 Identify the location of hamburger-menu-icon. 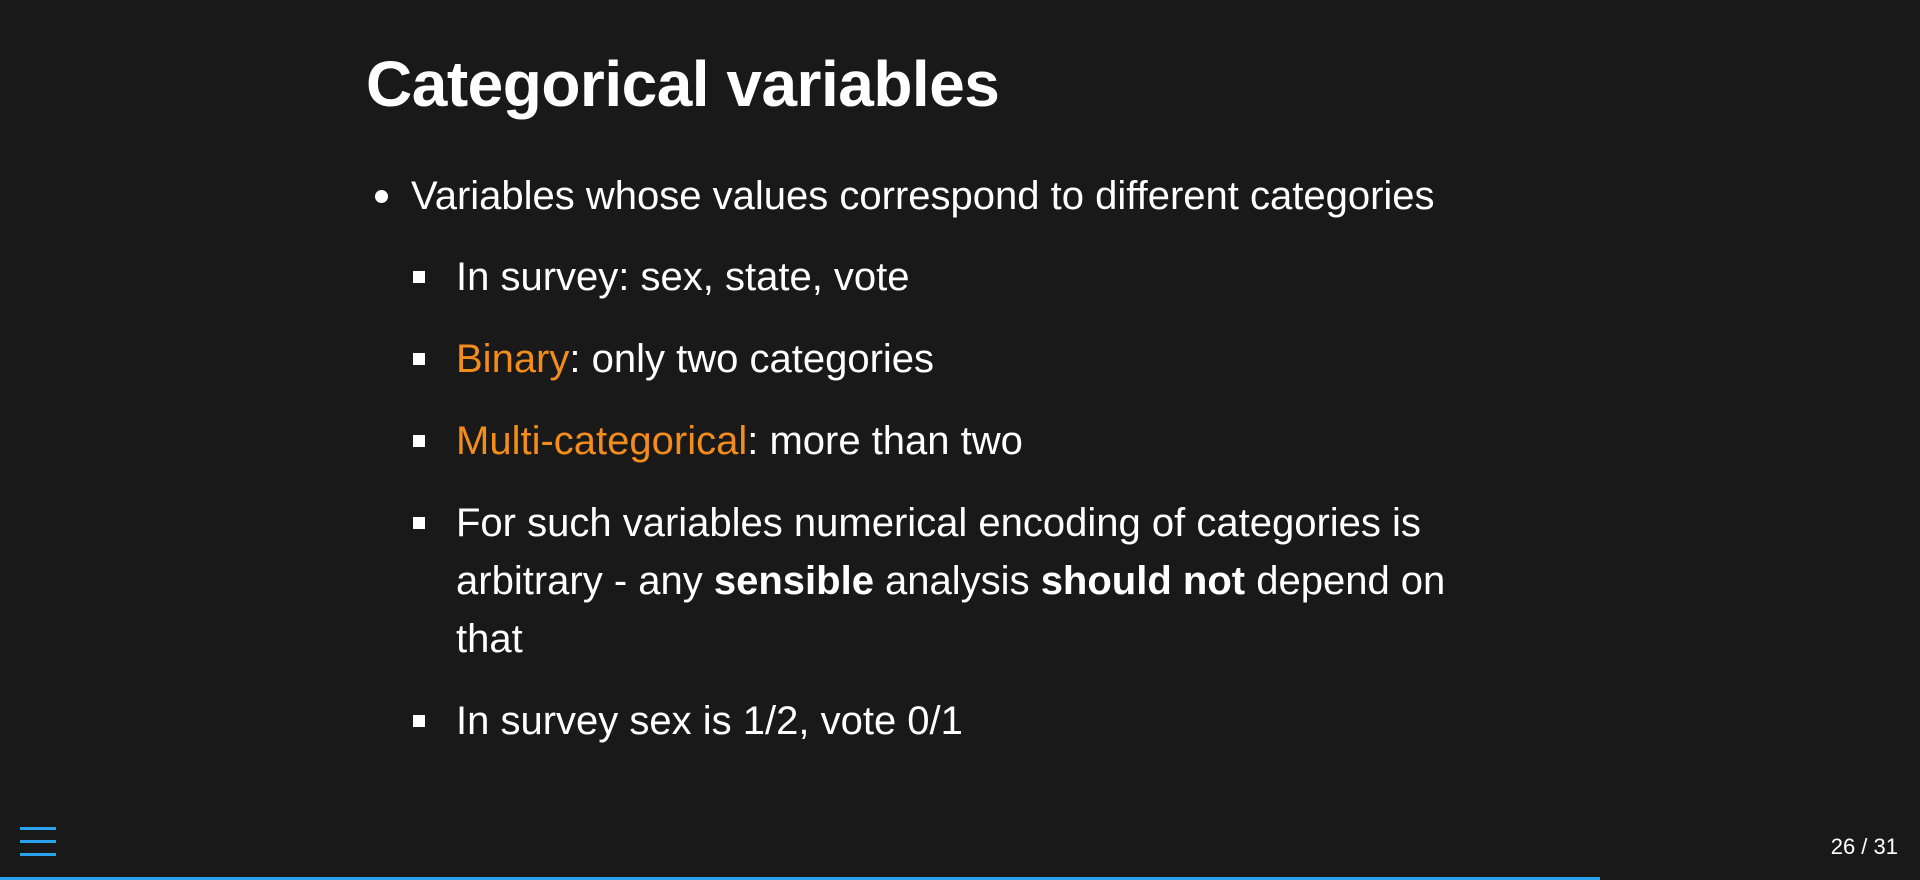
(38, 841).